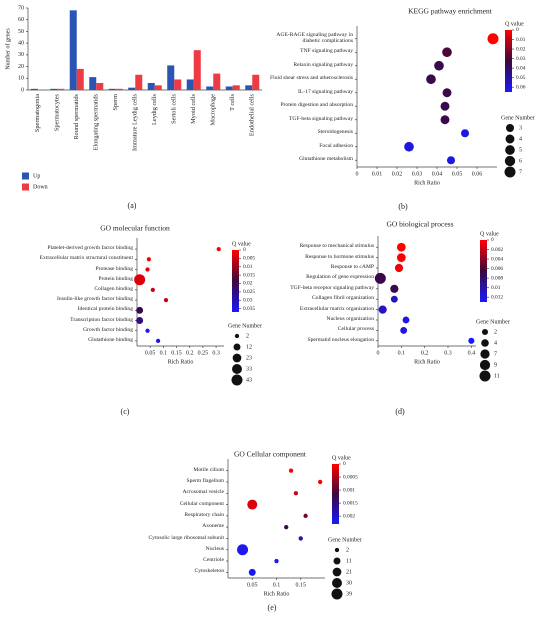 The image size is (542, 617). Describe the element at coordinates (326, 159) in the screenshot. I see `category-label-box: Glutathione metabolism` at that location.